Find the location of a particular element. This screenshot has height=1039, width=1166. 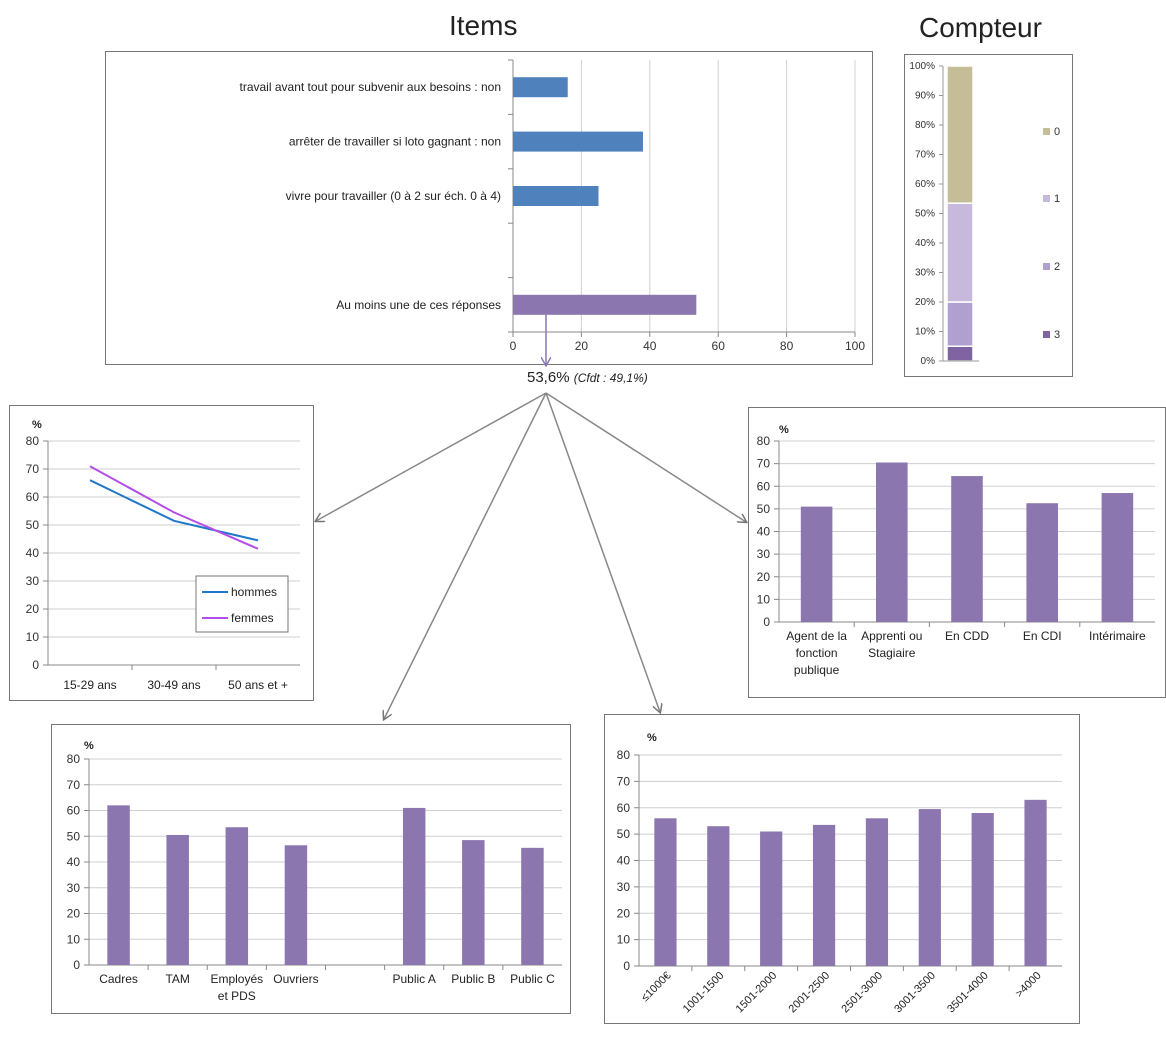

x-tick-label: Public B is located at coordinates (473, 979).